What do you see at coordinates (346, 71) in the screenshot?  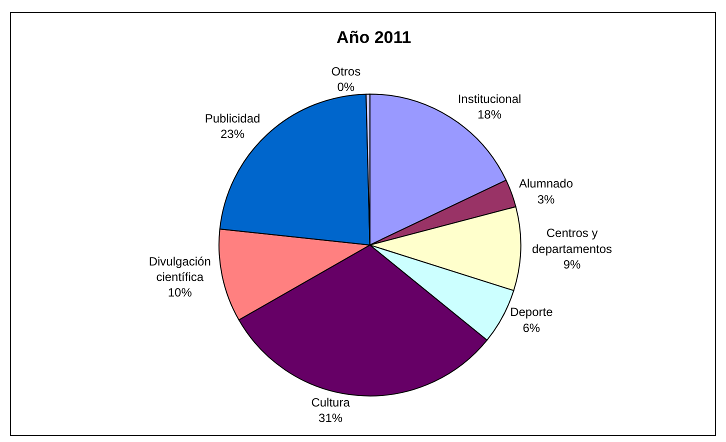 I see `slice-label: Otros` at bounding box center [346, 71].